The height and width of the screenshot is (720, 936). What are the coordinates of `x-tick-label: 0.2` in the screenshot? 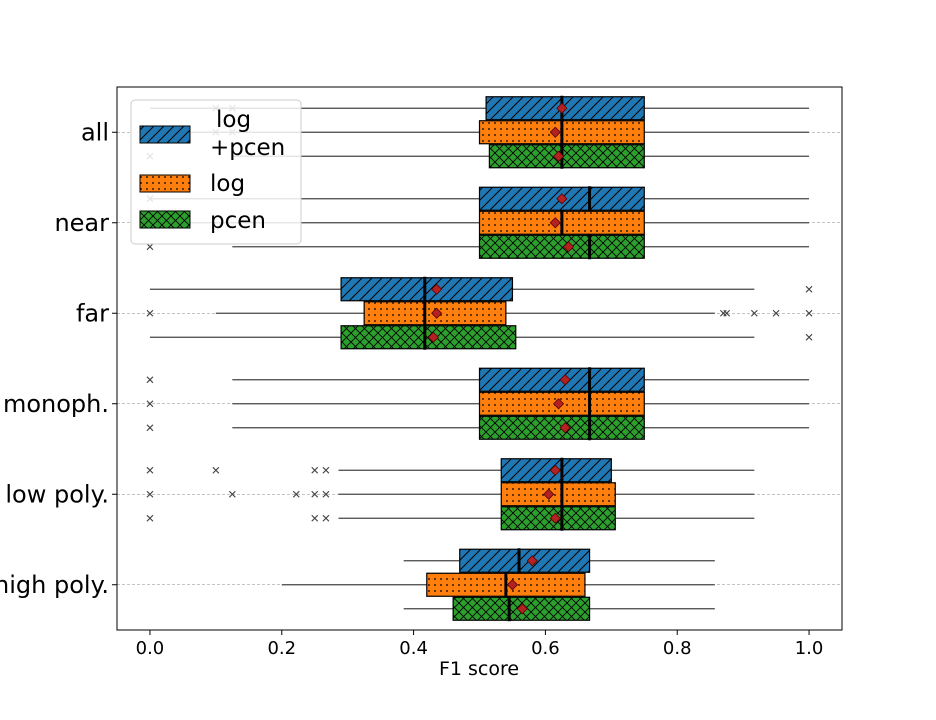 It's located at (281, 648).